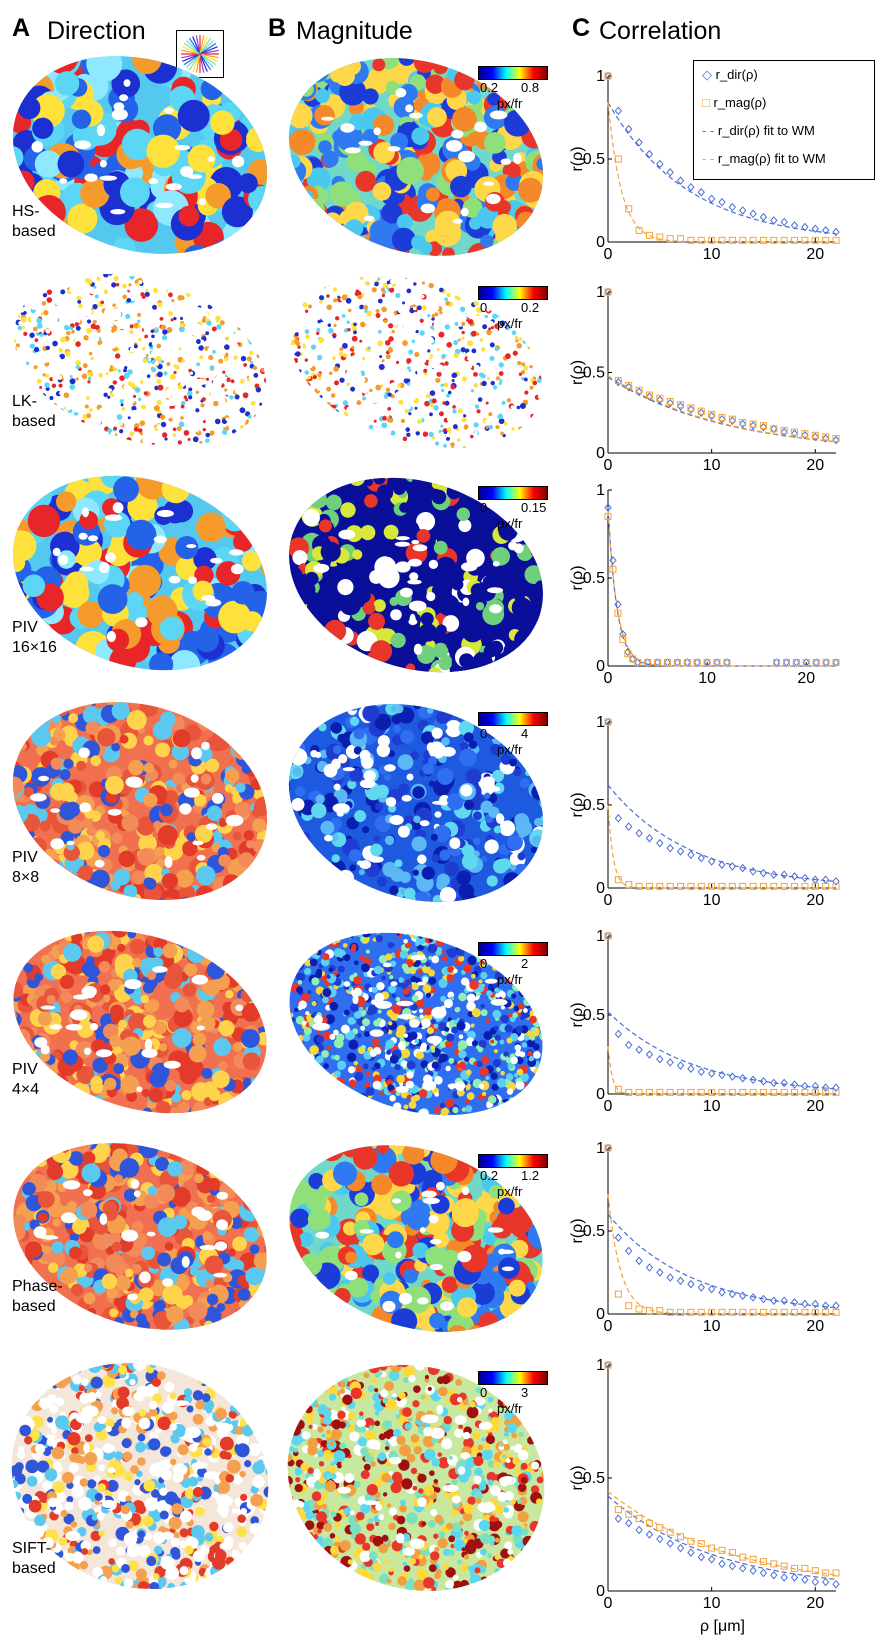 Image resolution: width=877 pixels, height=1639 pixels. I want to click on y-tick-label: 0, so click(600, 453).